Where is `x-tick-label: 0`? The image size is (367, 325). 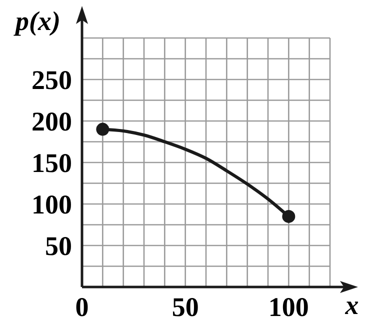 x-tick-label: 0 is located at coordinates (82, 307).